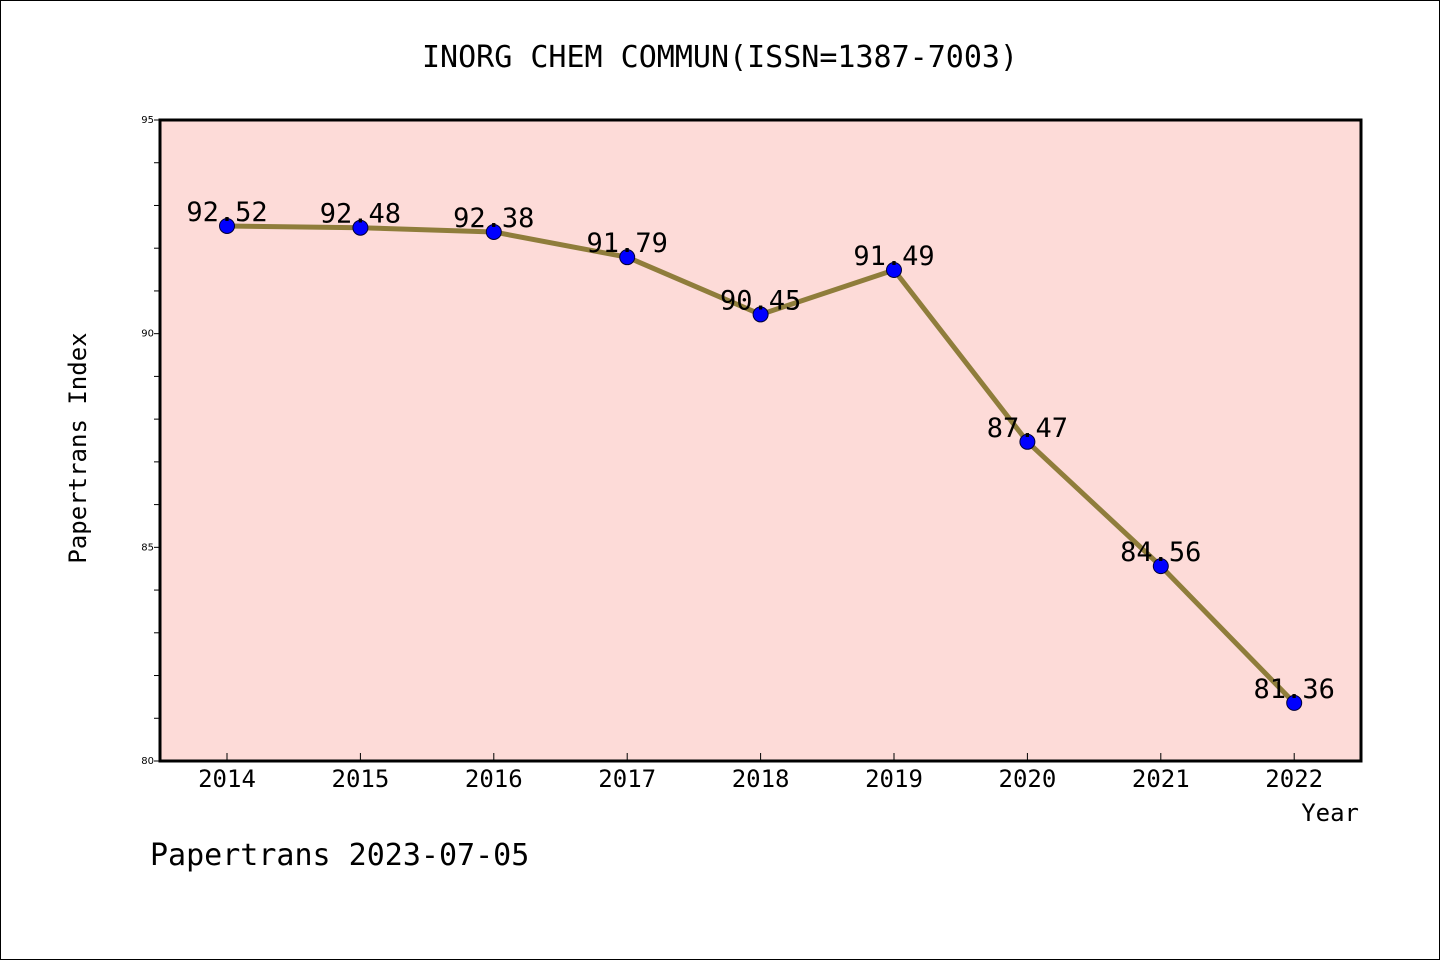  I want to click on y-tick-label: 85, so click(147, 547).